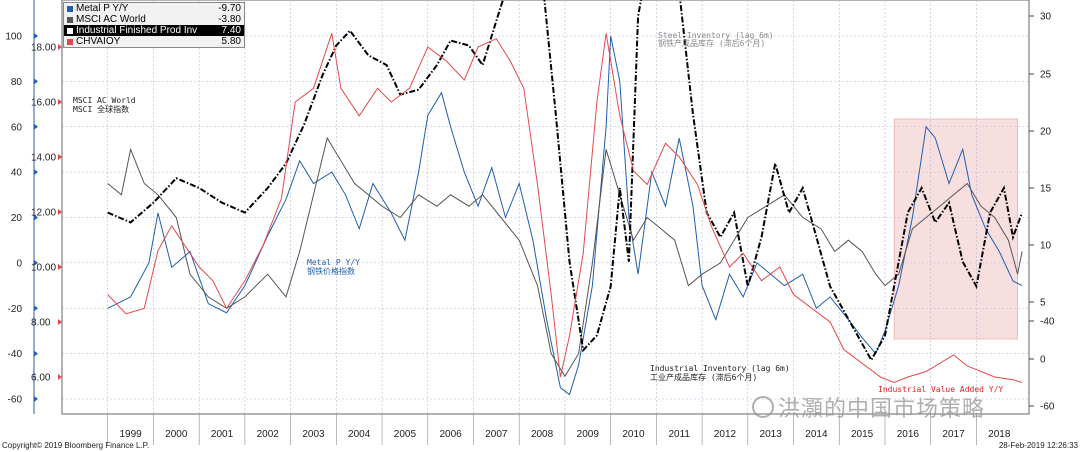  I want to click on left-outer-tick-label: 40, so click(17, 173).